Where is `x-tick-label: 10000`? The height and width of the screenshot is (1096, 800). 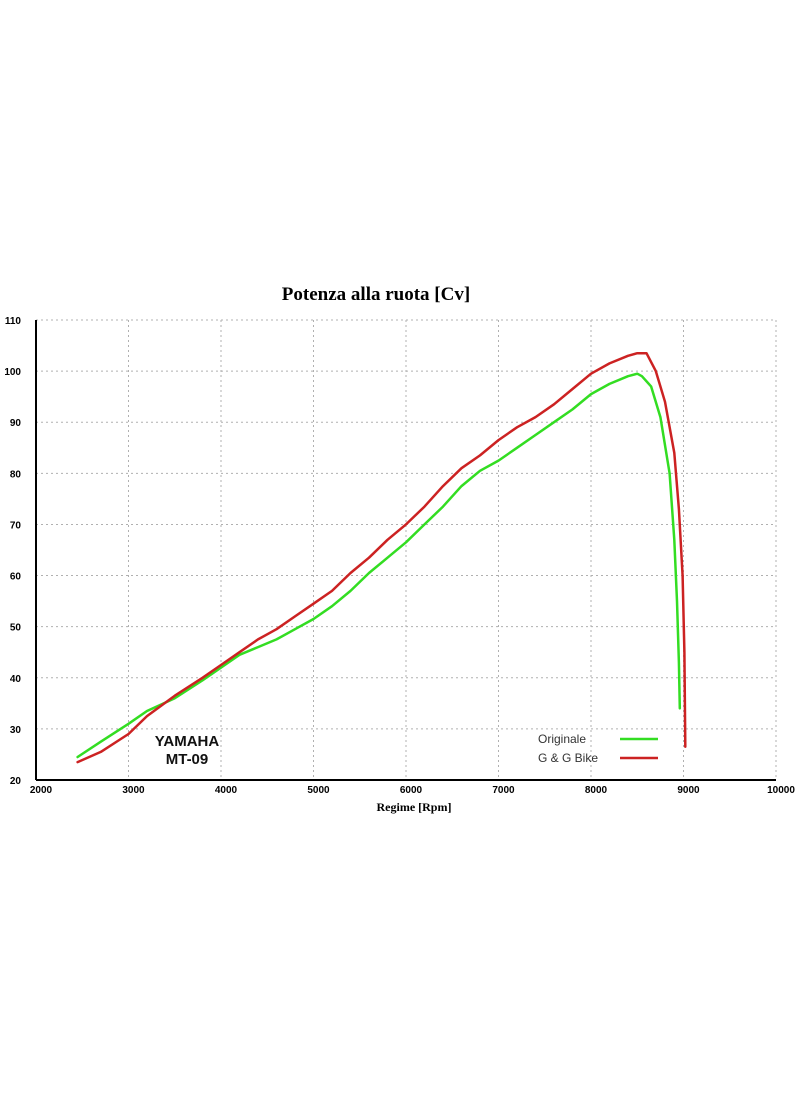 x-tick-label: 10000 is located at coordinates (781, 790).